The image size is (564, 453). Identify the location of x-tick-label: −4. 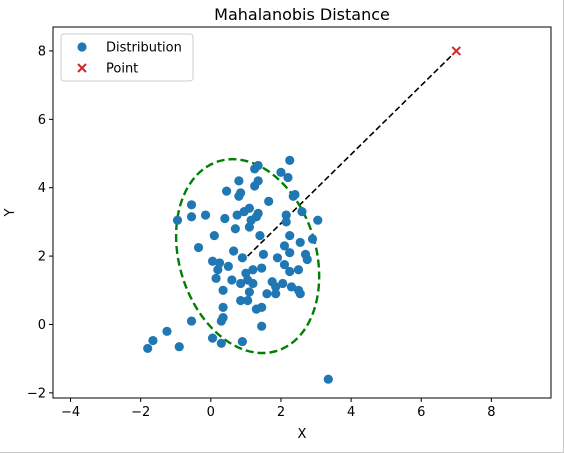
(70, 412).